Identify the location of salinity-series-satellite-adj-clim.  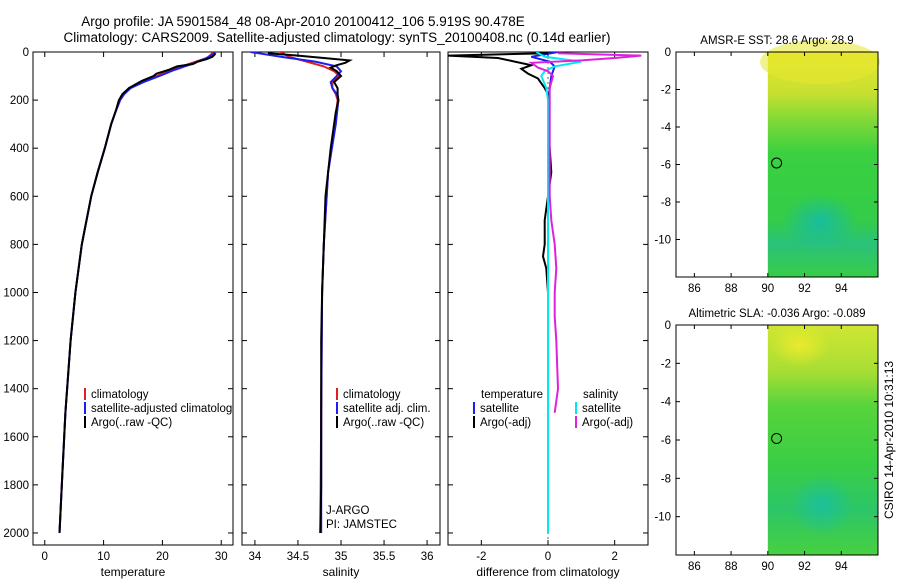
(296, 292).